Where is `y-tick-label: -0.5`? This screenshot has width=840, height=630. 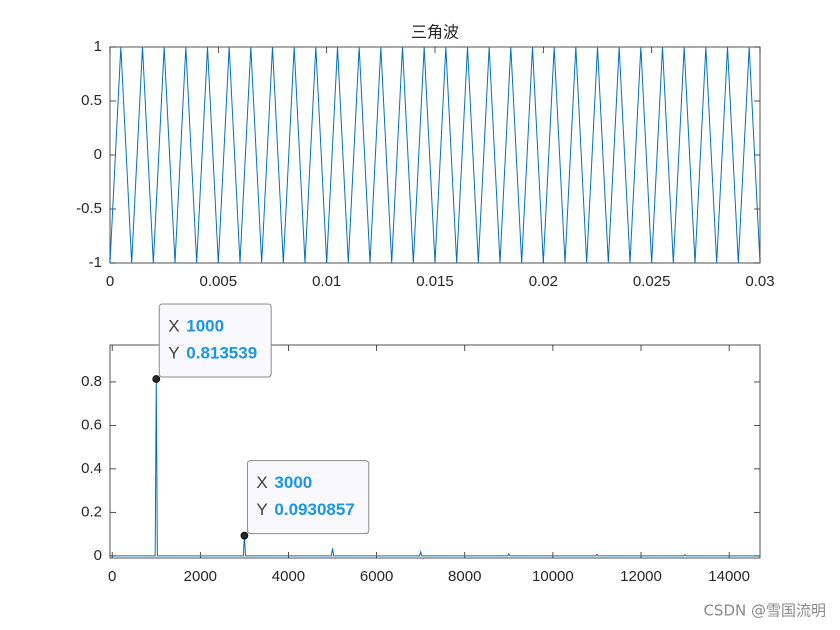 y-tick-label: -0.5 is located at coordinates (89, 208).